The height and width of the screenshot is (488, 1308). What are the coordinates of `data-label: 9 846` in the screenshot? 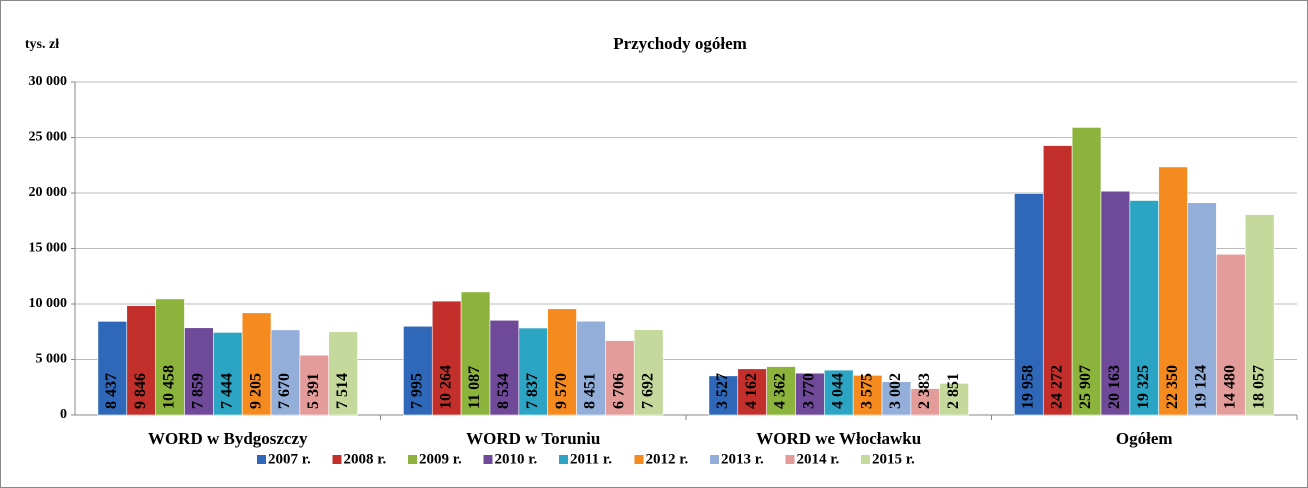 It's located at (140, 391).